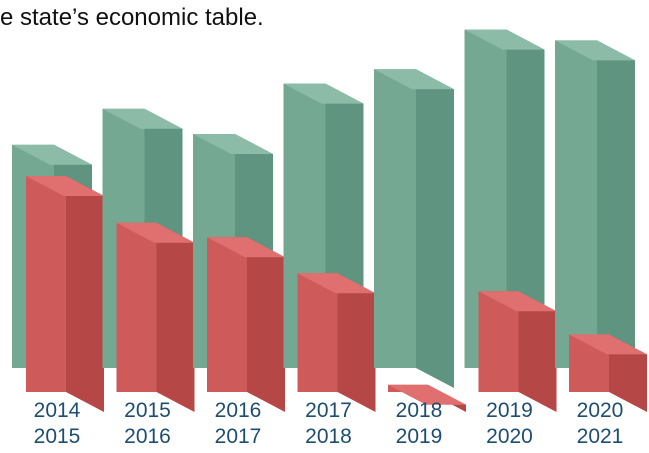 The height and width of the screenshot is (453, 649). Describe the element at coordinates (52, 154) in the screenshot. I see `bar-series-a-0-top` at that location.